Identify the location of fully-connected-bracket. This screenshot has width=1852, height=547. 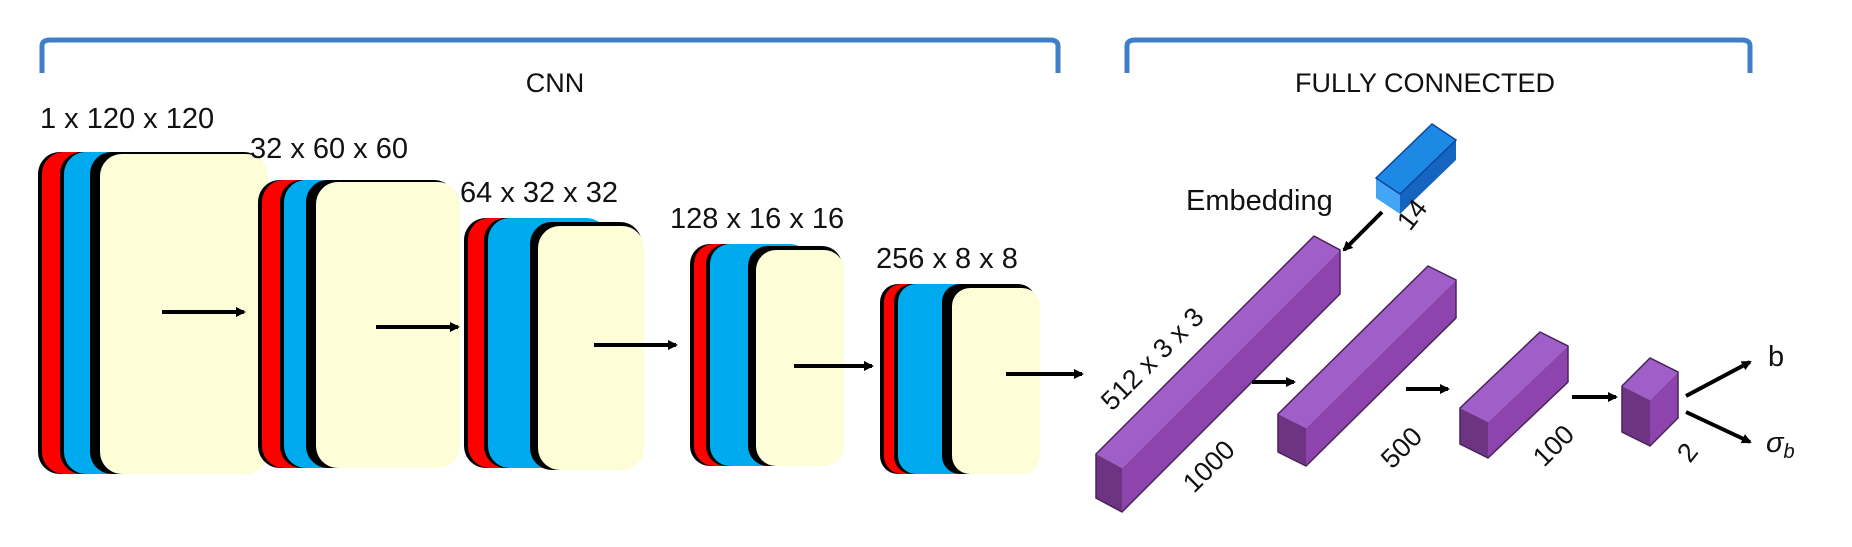
(1438, 55).